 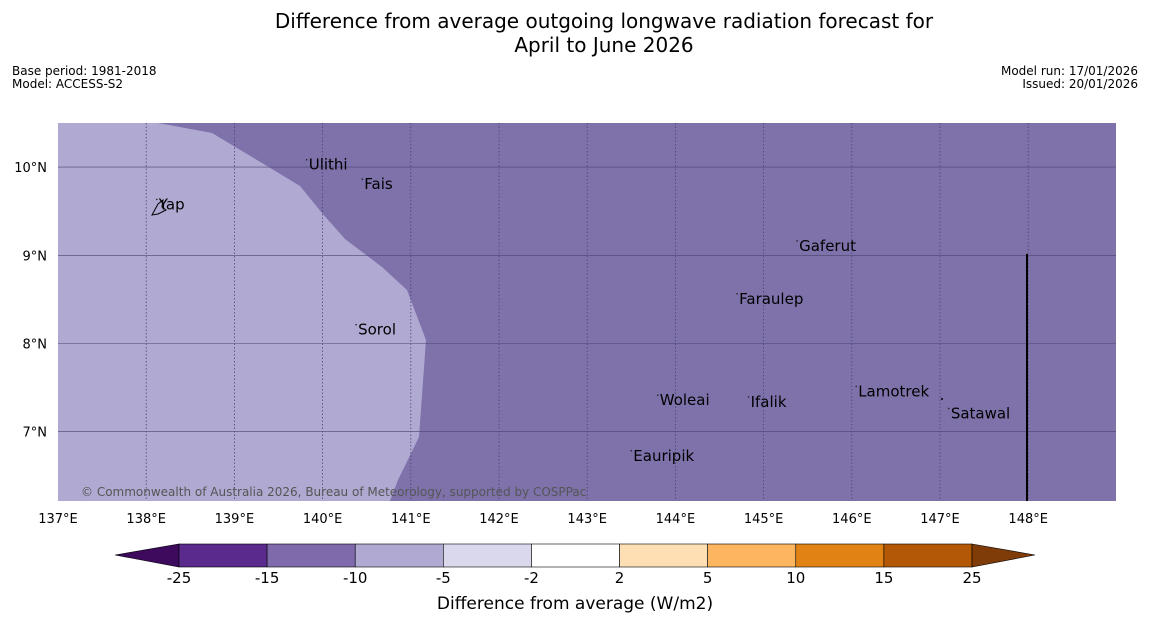 What do you see at coordinates (267, 578) in the screenshot?
I see `colorbar-tick-label: -15` at bounding box center [267, 578].